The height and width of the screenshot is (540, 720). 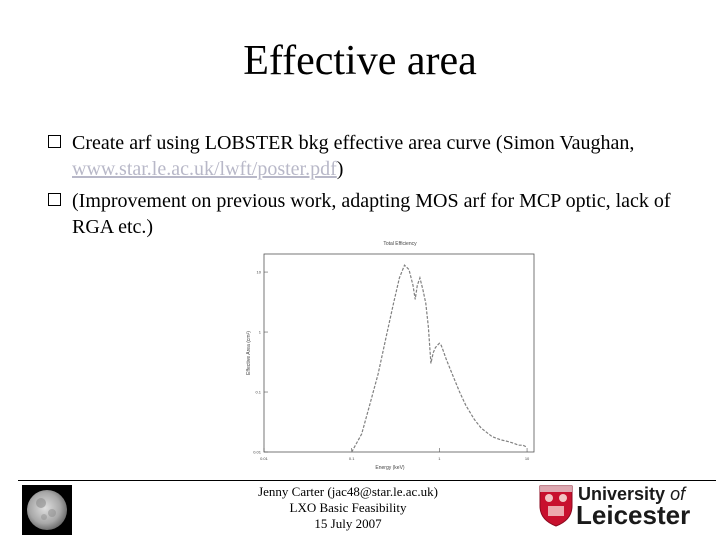 I want to click on footer-date: 15 July 2007, so click(x=348, y=523).